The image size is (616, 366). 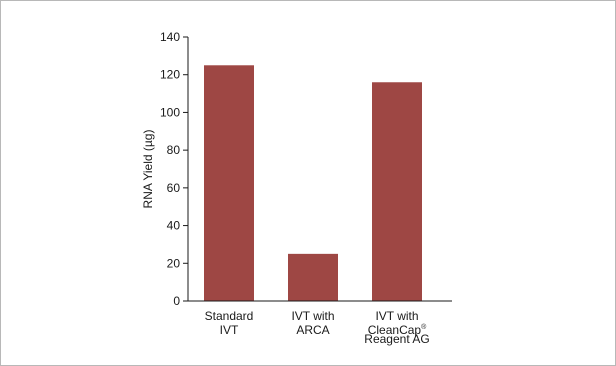 What do you see at coordinates (174, 188) in the screenshot?
I see `y-tick-label-60: 60` at bounding box center [174, 188].